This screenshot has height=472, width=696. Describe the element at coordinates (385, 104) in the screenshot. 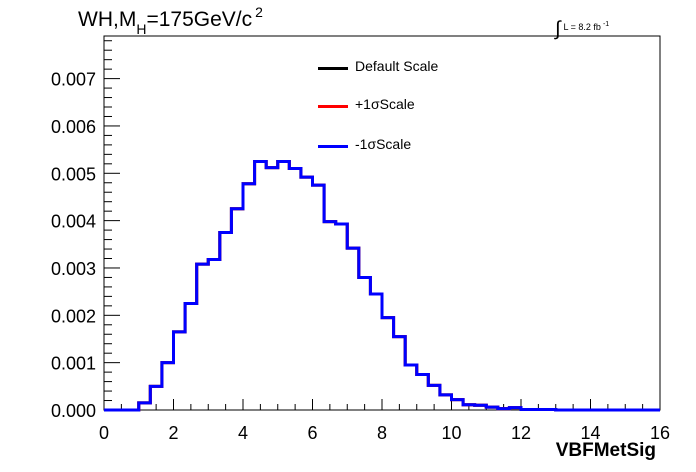

I see `legend-label-plus1sigma: +1σScale` at that location.